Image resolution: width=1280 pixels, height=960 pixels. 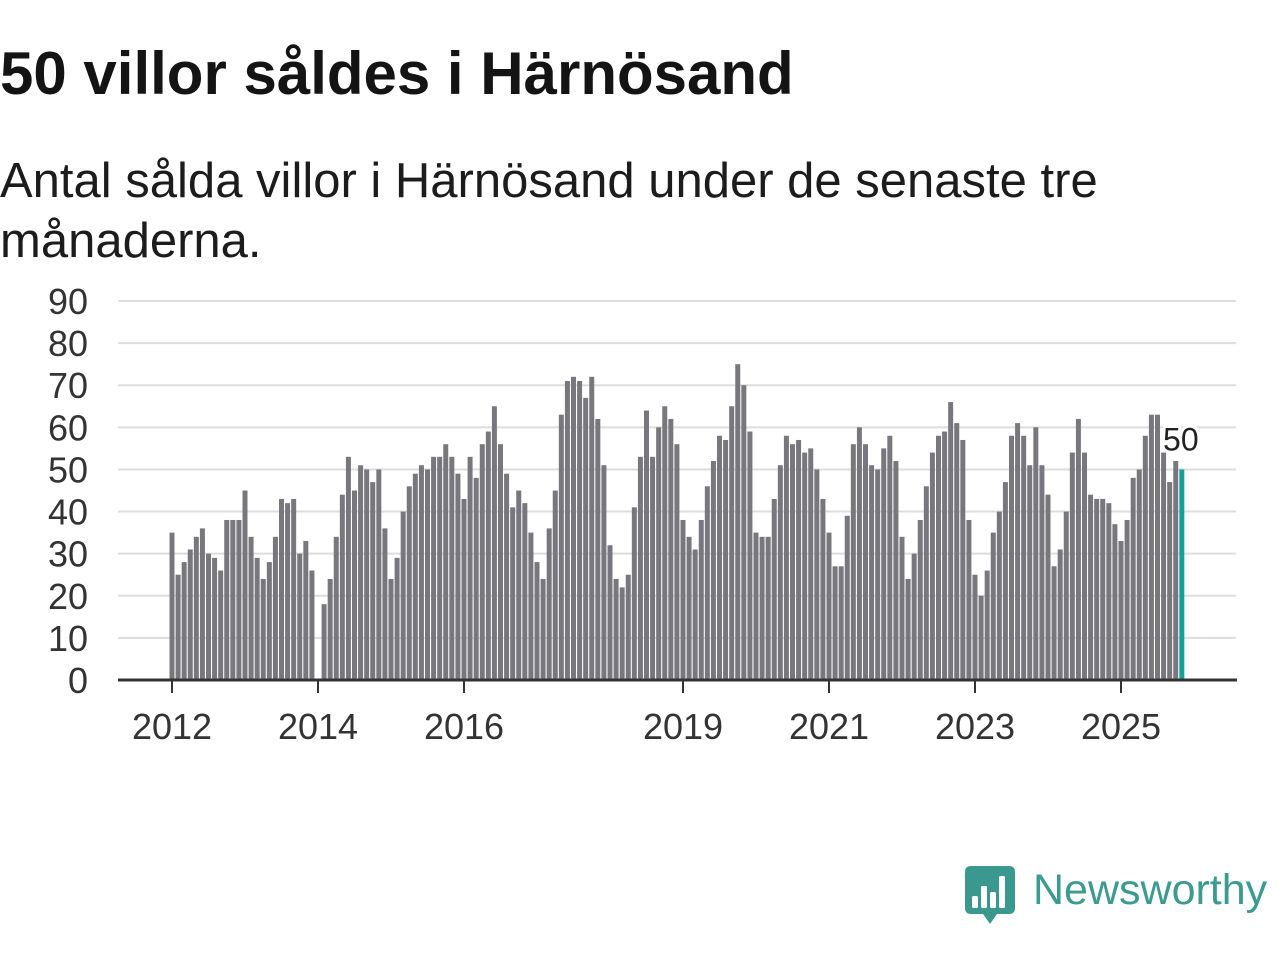 What do you see at coordinates (1118, 896) in the screenshot?
I see `brand-logo: Newsworthy` at bounding box center [1118, 896].